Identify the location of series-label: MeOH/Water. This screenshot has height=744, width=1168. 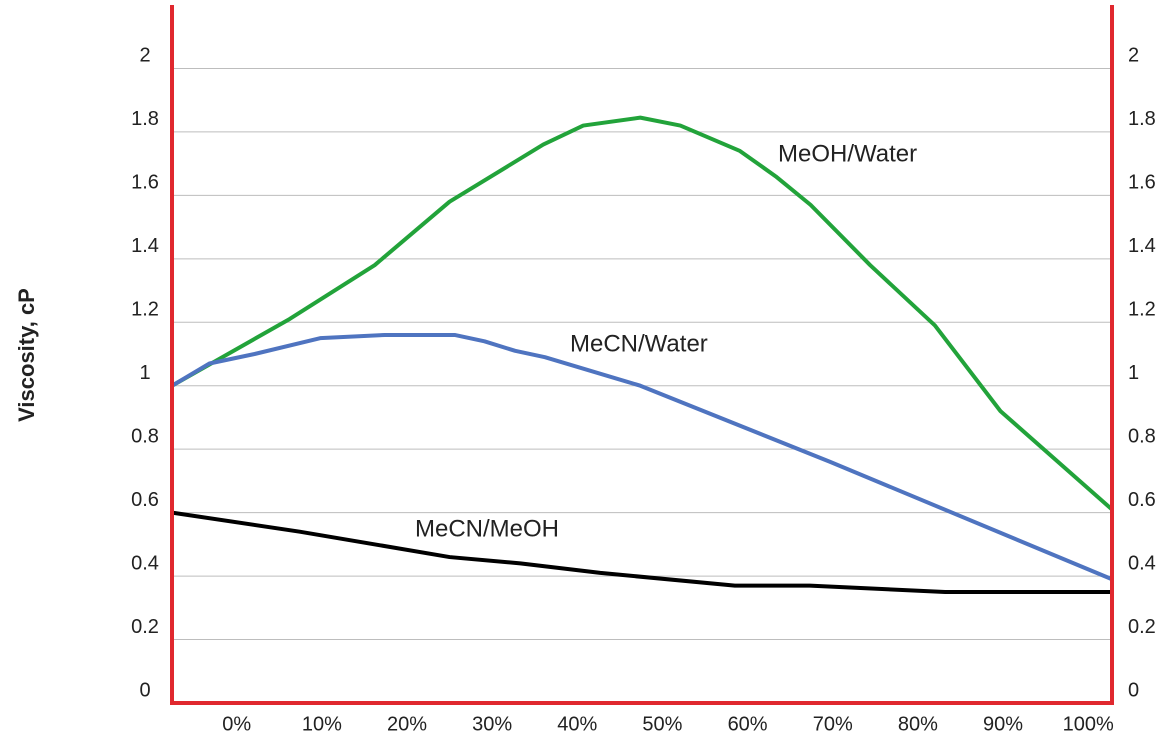
(847, 153).